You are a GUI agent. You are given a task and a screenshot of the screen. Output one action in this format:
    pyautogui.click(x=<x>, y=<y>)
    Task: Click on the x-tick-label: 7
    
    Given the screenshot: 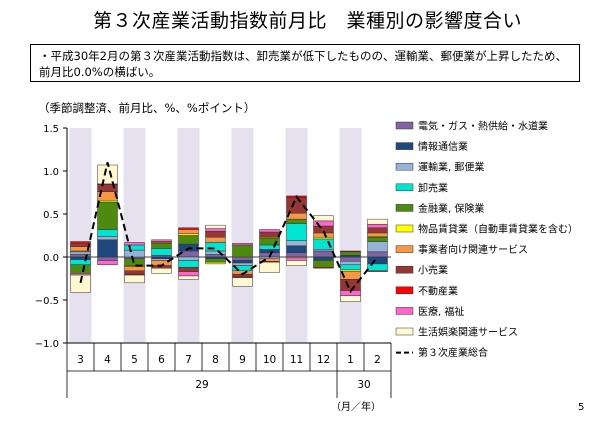 What is the action you would take?
    pyautogui.click(x=188, y=360)
    